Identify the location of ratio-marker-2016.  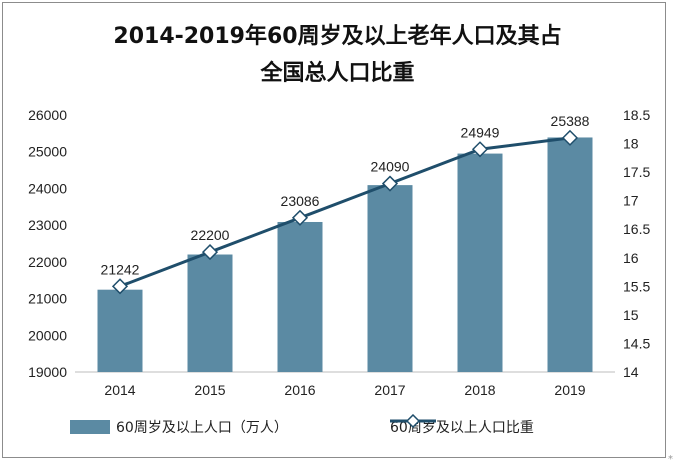
(300, 217).